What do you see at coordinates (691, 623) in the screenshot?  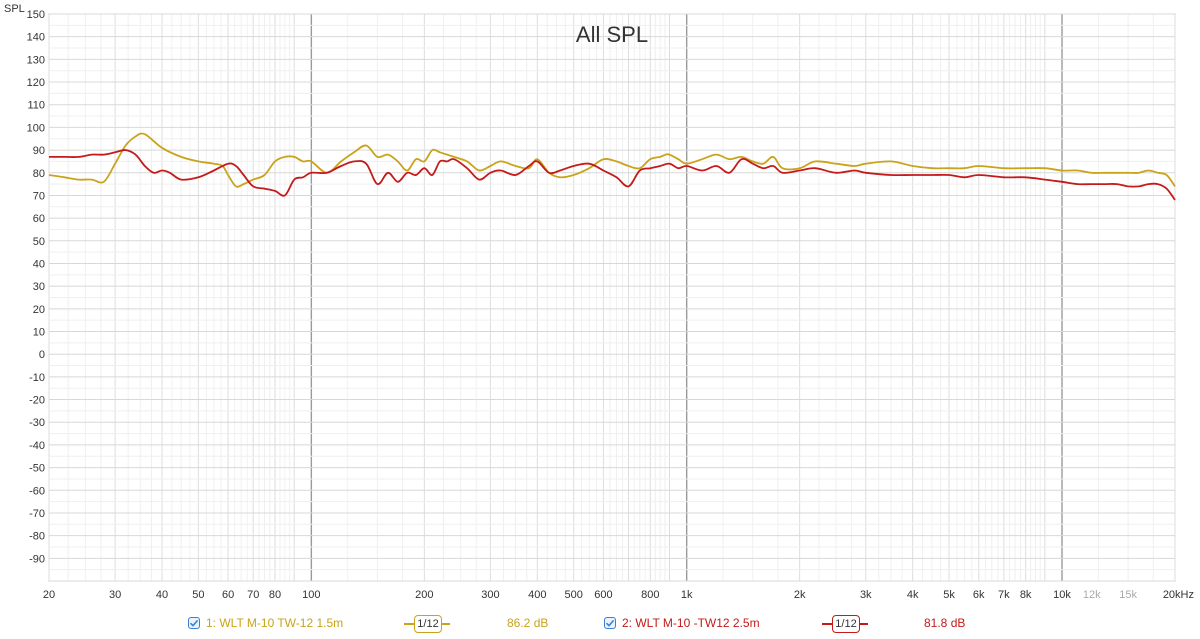 I see `series-2-name: 2: WLT M-10 -TW12 2.5m` at bounding box center [691, 623].